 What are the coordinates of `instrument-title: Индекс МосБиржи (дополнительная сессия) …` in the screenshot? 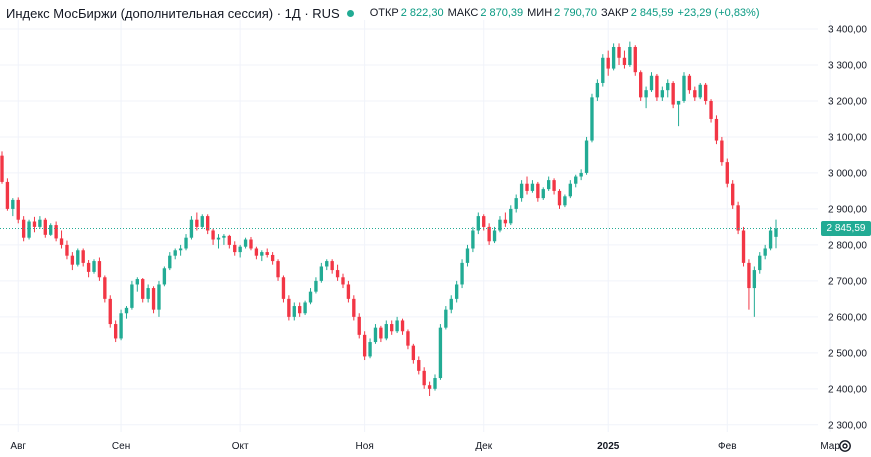 It's located at (173, 13).